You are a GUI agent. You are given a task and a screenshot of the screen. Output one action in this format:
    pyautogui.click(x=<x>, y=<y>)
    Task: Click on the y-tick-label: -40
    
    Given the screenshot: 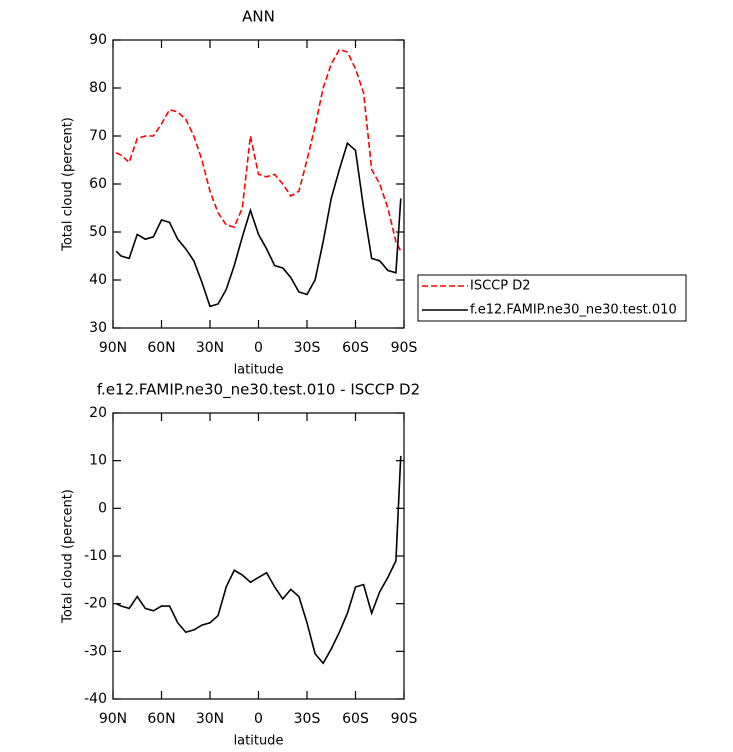 What is the action you would take?
    pyautogui.click(x=95, y=699)
    